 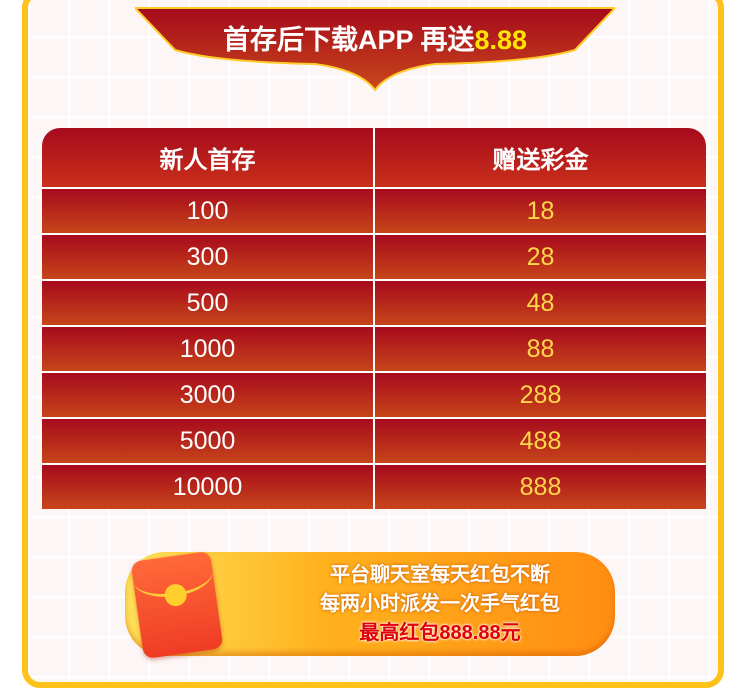 I want to click on table-row: 1000 88, so click(x=374, y=348).